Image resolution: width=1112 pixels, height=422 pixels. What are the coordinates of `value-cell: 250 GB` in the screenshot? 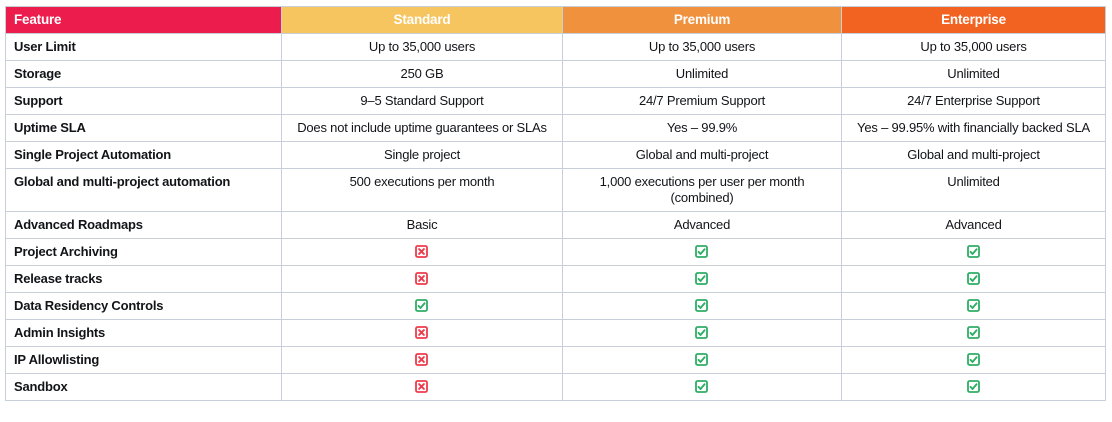 It's located at (422, 74).